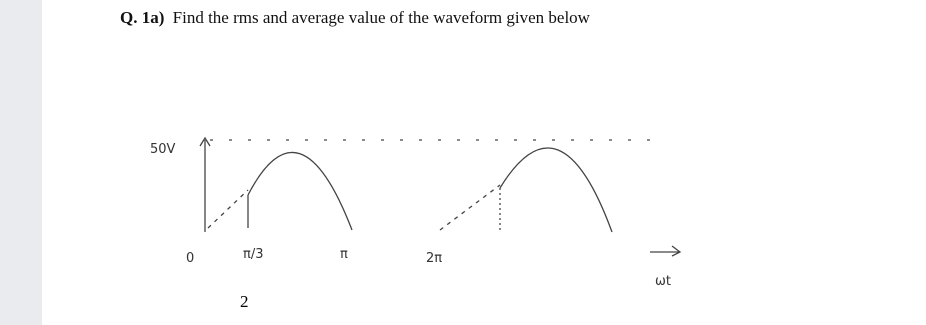  Describe the element at coordinates (21, 162) in the screenshot. I see `side-strip` at that location.